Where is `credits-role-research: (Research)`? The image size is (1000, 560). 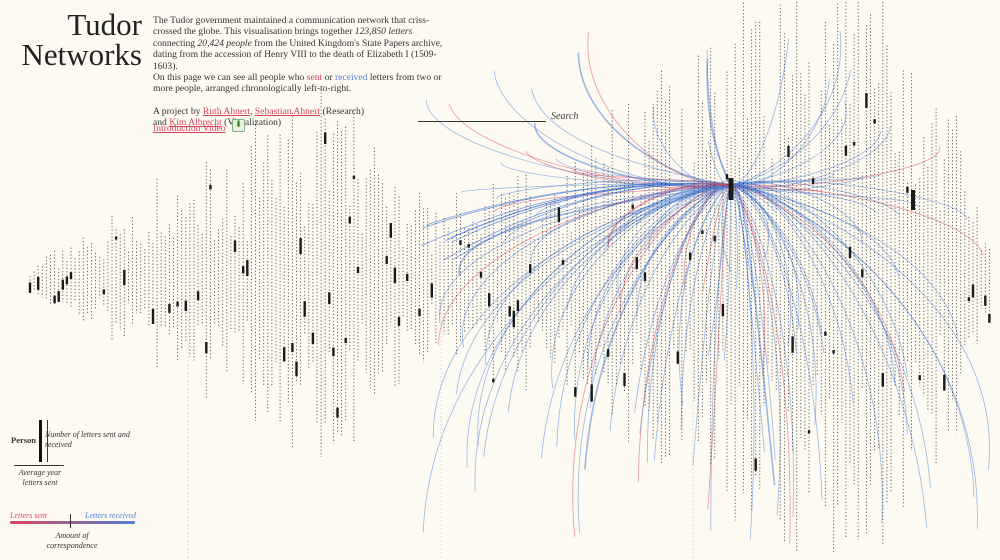 credits-role-research: (Research) is located at coordinates (342, 111).